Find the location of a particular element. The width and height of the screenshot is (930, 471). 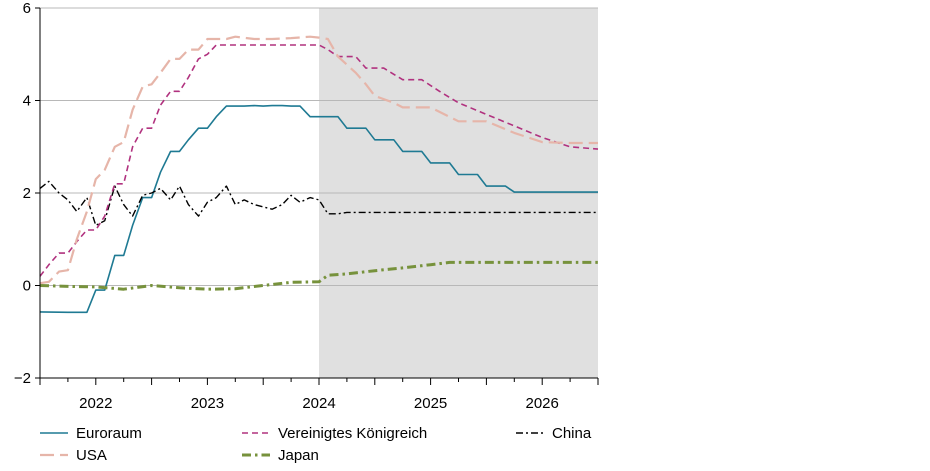

y-tick-label: 4 is located at coordinates (27, 101).